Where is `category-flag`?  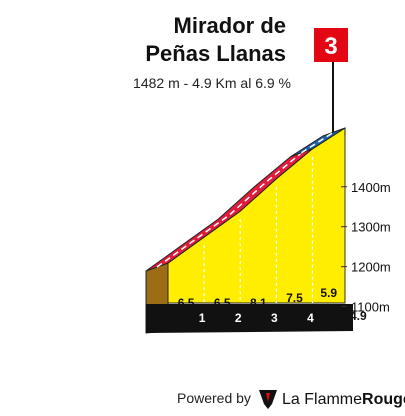
category-flag is located at coordinates (331, 45).